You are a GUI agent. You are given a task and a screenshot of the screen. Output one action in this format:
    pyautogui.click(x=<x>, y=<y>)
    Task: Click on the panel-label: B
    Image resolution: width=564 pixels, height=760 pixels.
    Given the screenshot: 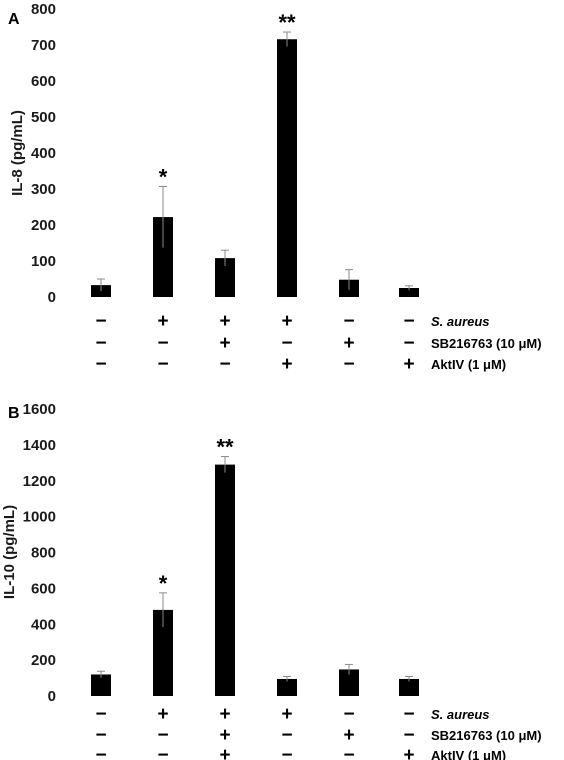 What is the action you would take?
    pyautogui.click(x=14, y=413)
    